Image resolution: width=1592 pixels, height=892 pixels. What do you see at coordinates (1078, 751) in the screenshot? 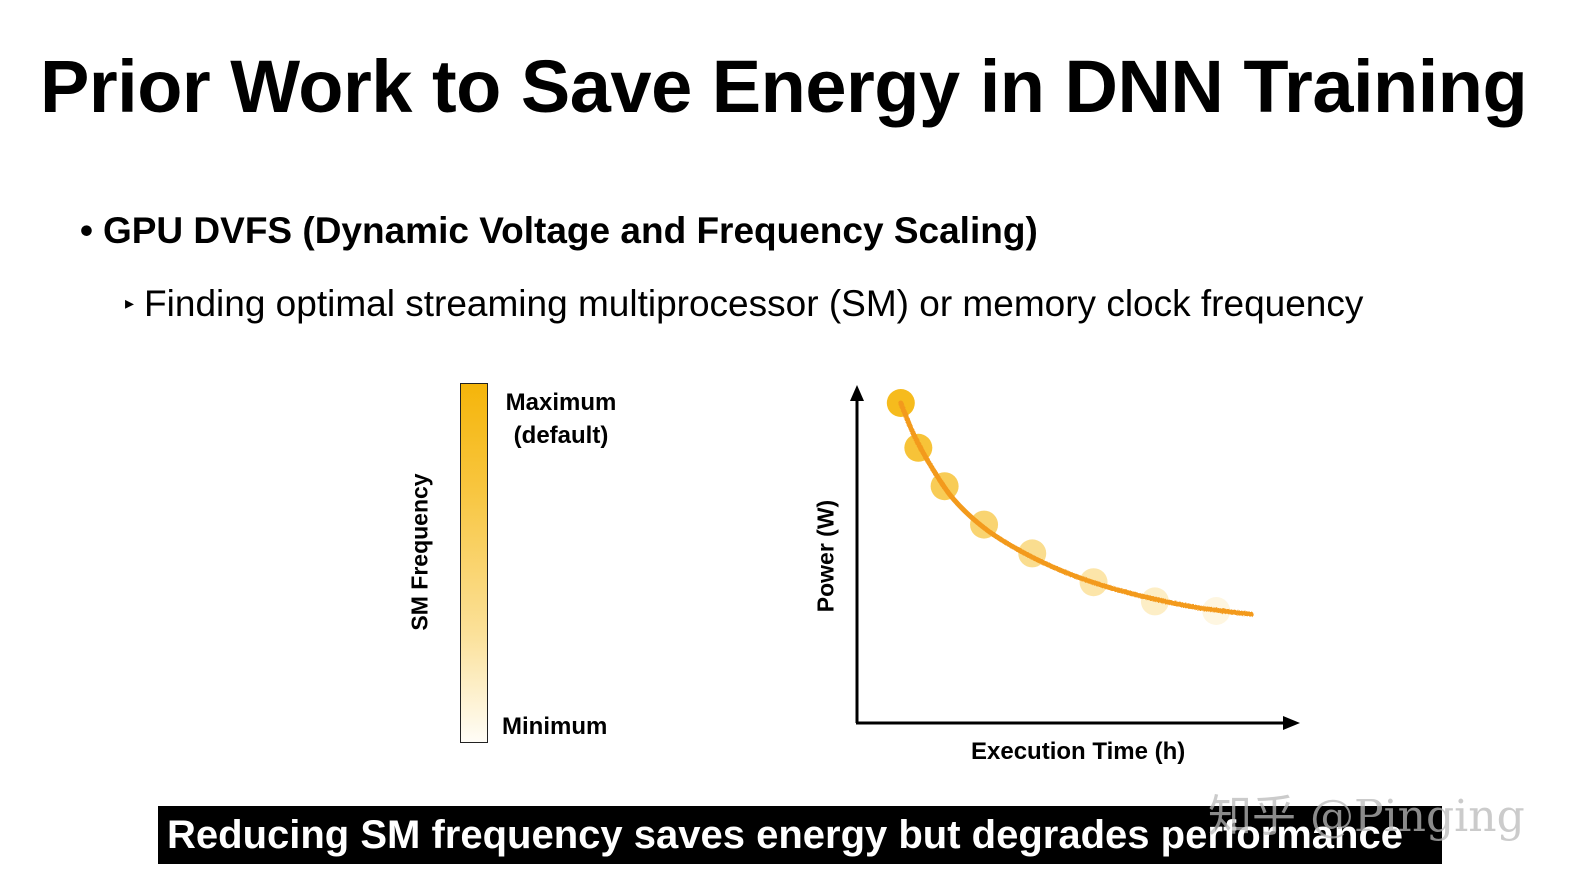
I see `x-axis-label: Execution Time (h)` at bounding box center [1078, 751].